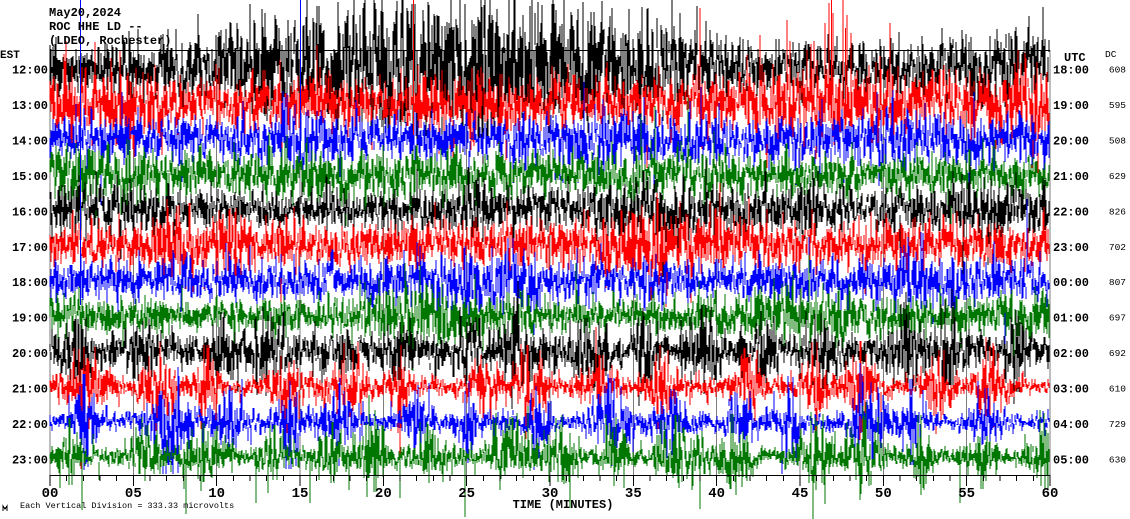 The image size is (1130, 519). I want to click on svg-text: ROC HHE LD --, so click(96, 27).